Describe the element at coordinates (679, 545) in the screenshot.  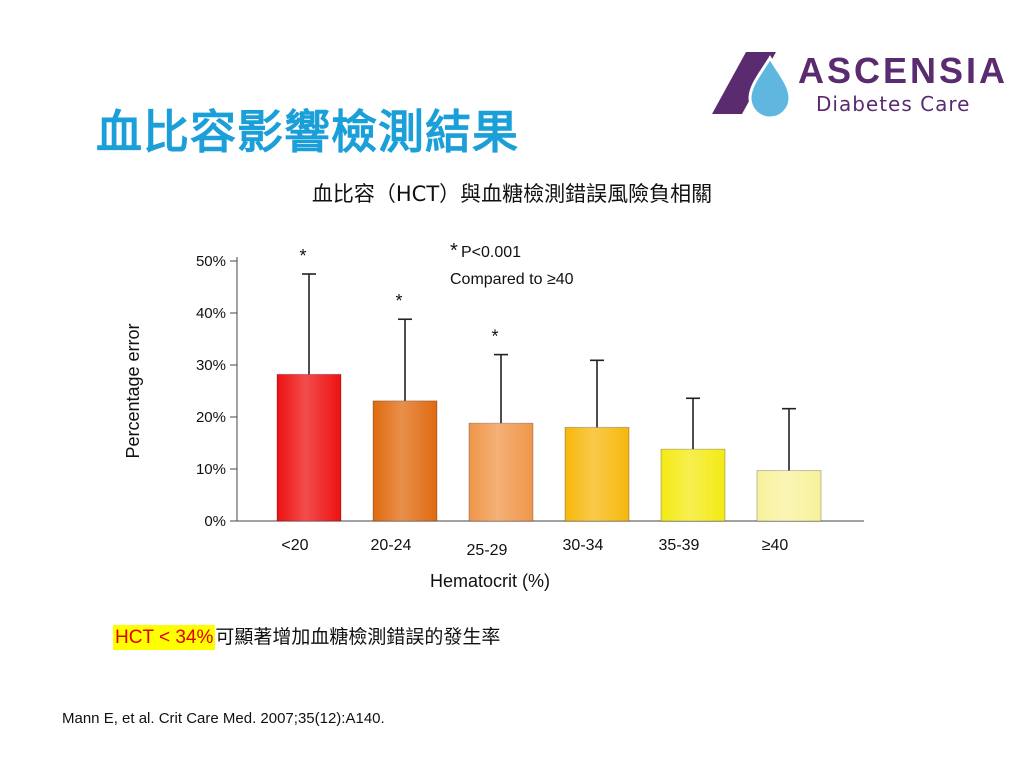
I see `x-tick-label: 35-39` at that location.